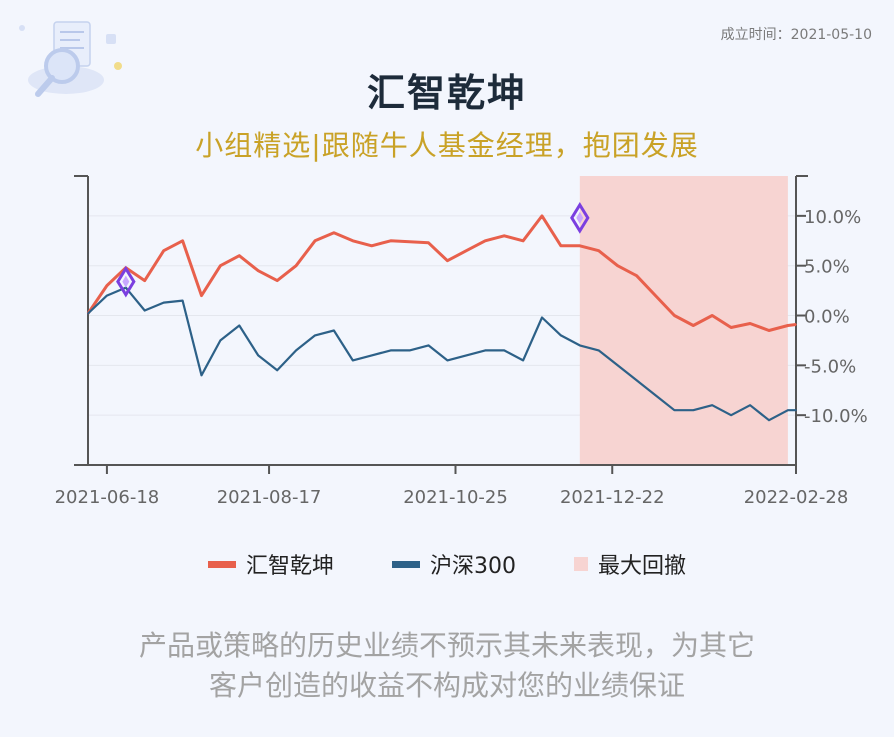 The height and width of the screenshot is (737, 894). I want to click on y-tick-label: -10.0%, so click(836, 416).